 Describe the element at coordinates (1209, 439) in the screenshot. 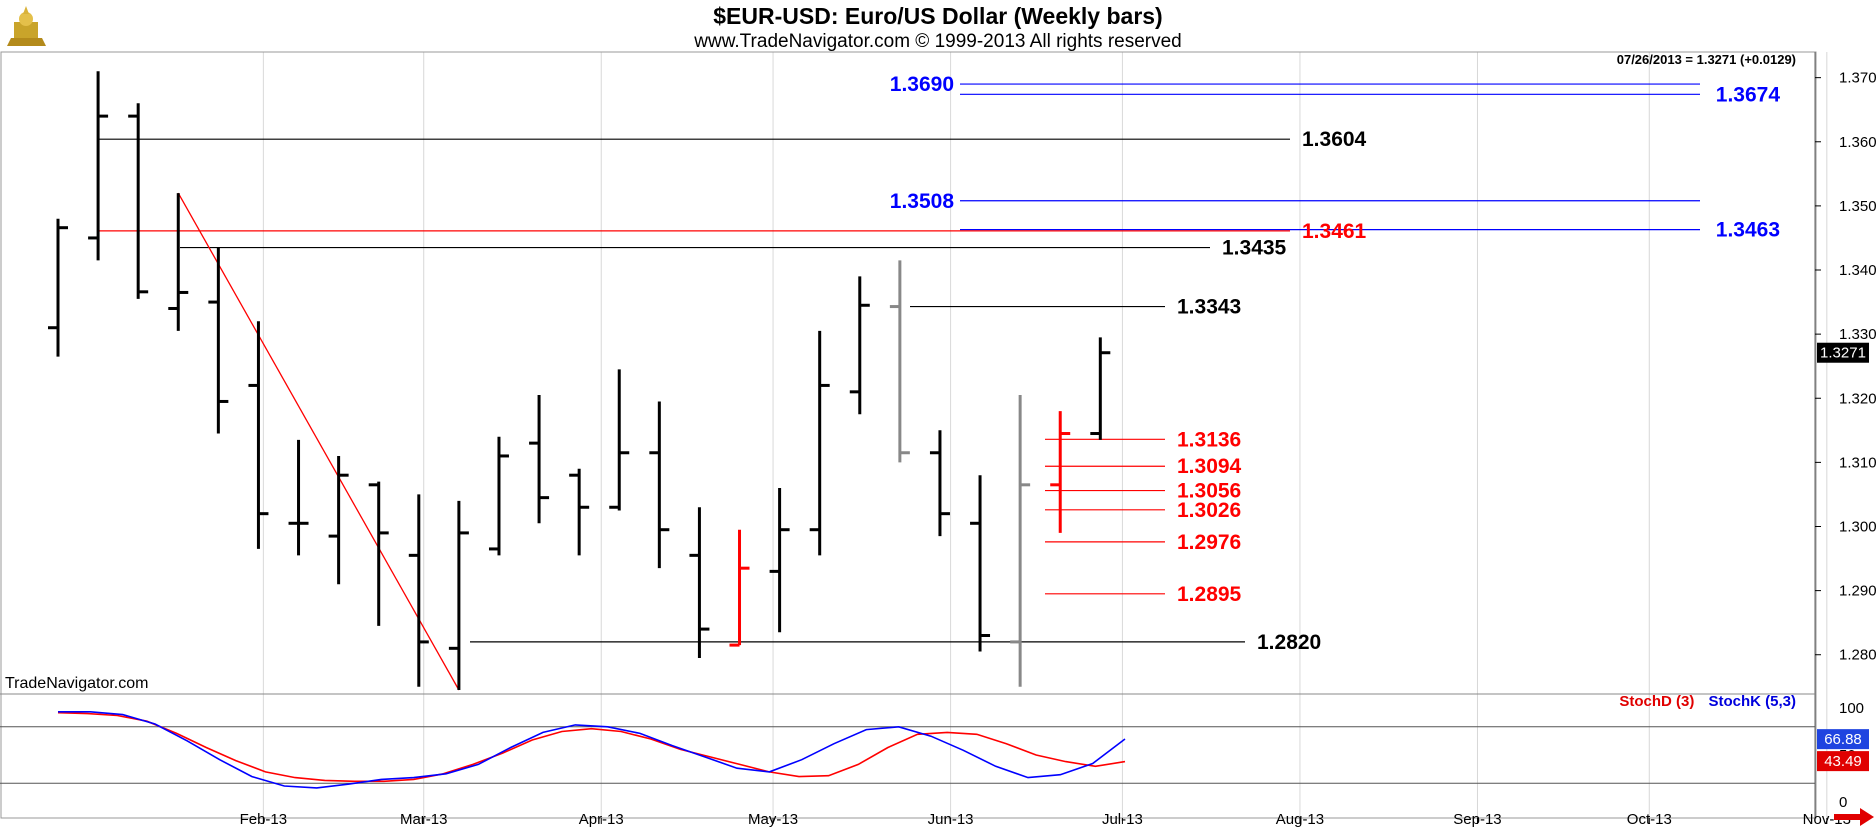

I see `level-label: 1.3136` at that location.